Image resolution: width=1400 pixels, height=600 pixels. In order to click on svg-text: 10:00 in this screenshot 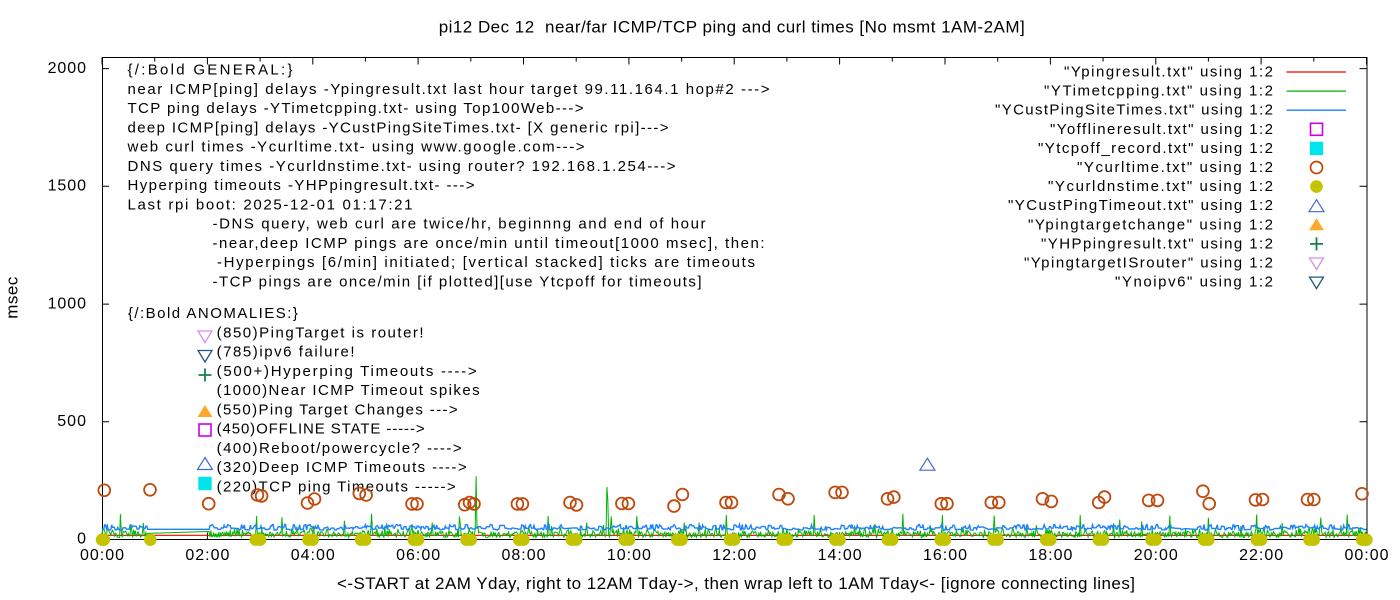, I will do `click(629, 555)`.